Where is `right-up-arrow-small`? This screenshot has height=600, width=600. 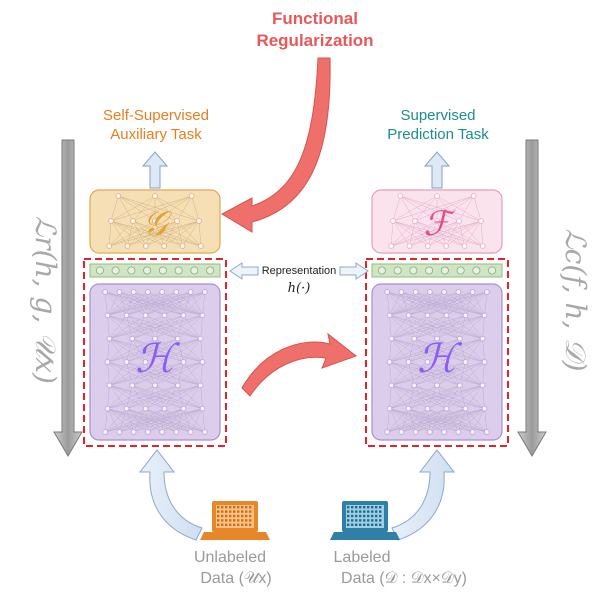
right-up-arrow-small is located at coordinates (437, 170).